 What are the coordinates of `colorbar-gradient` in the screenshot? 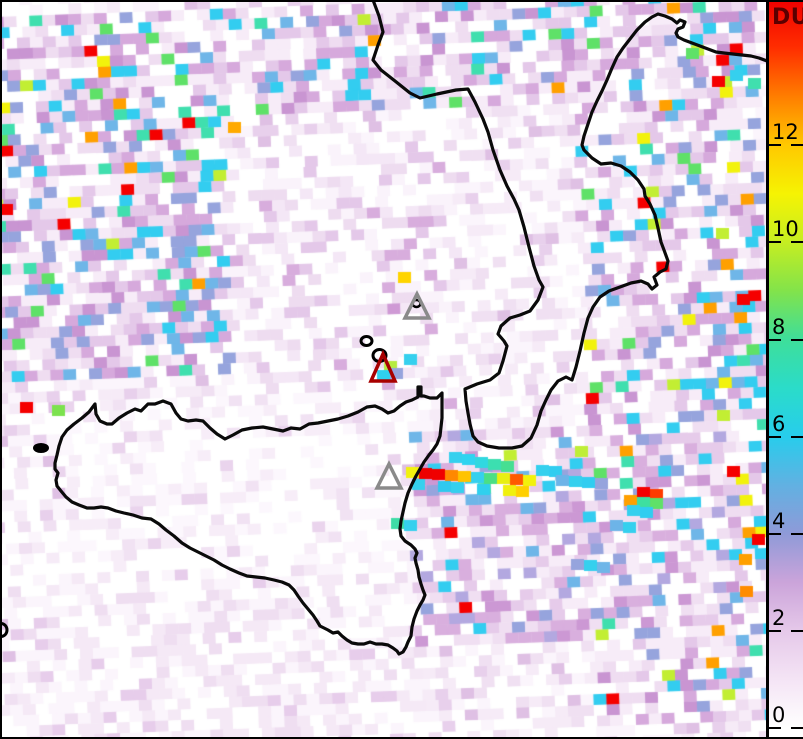 It's located at (786, 369).